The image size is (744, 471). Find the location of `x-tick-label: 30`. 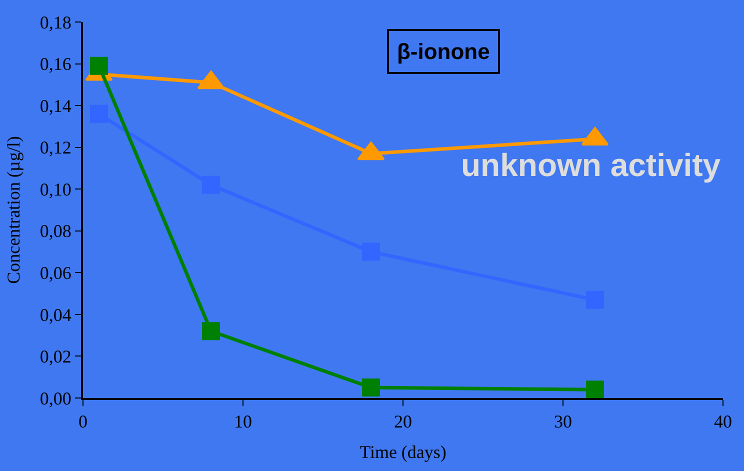

x-tick-label: 30 is located at coordinates (563, 422).